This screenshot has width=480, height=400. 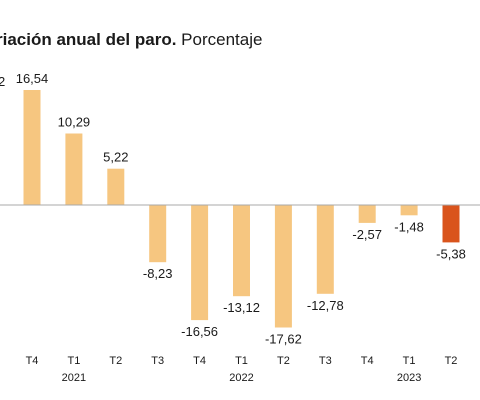 What do you see at coordinates (241, 307) in the screenshot?
I see `value-label-5: -13,12` at bounding box center [241, 307].